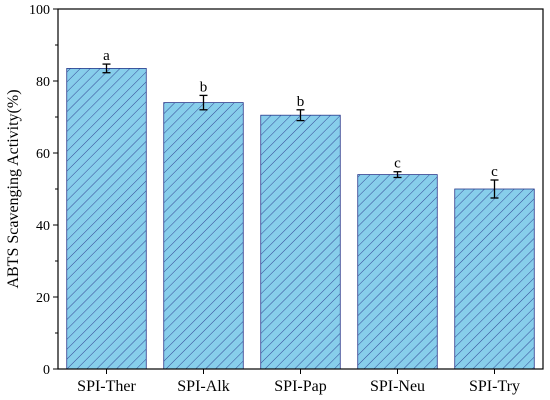 The width and height of the screenshot is (550, 400). What do you see at coordinates (43, 226) in the screenshot?
I see `y-tick-label: 40` at bounding box center [43, 226].